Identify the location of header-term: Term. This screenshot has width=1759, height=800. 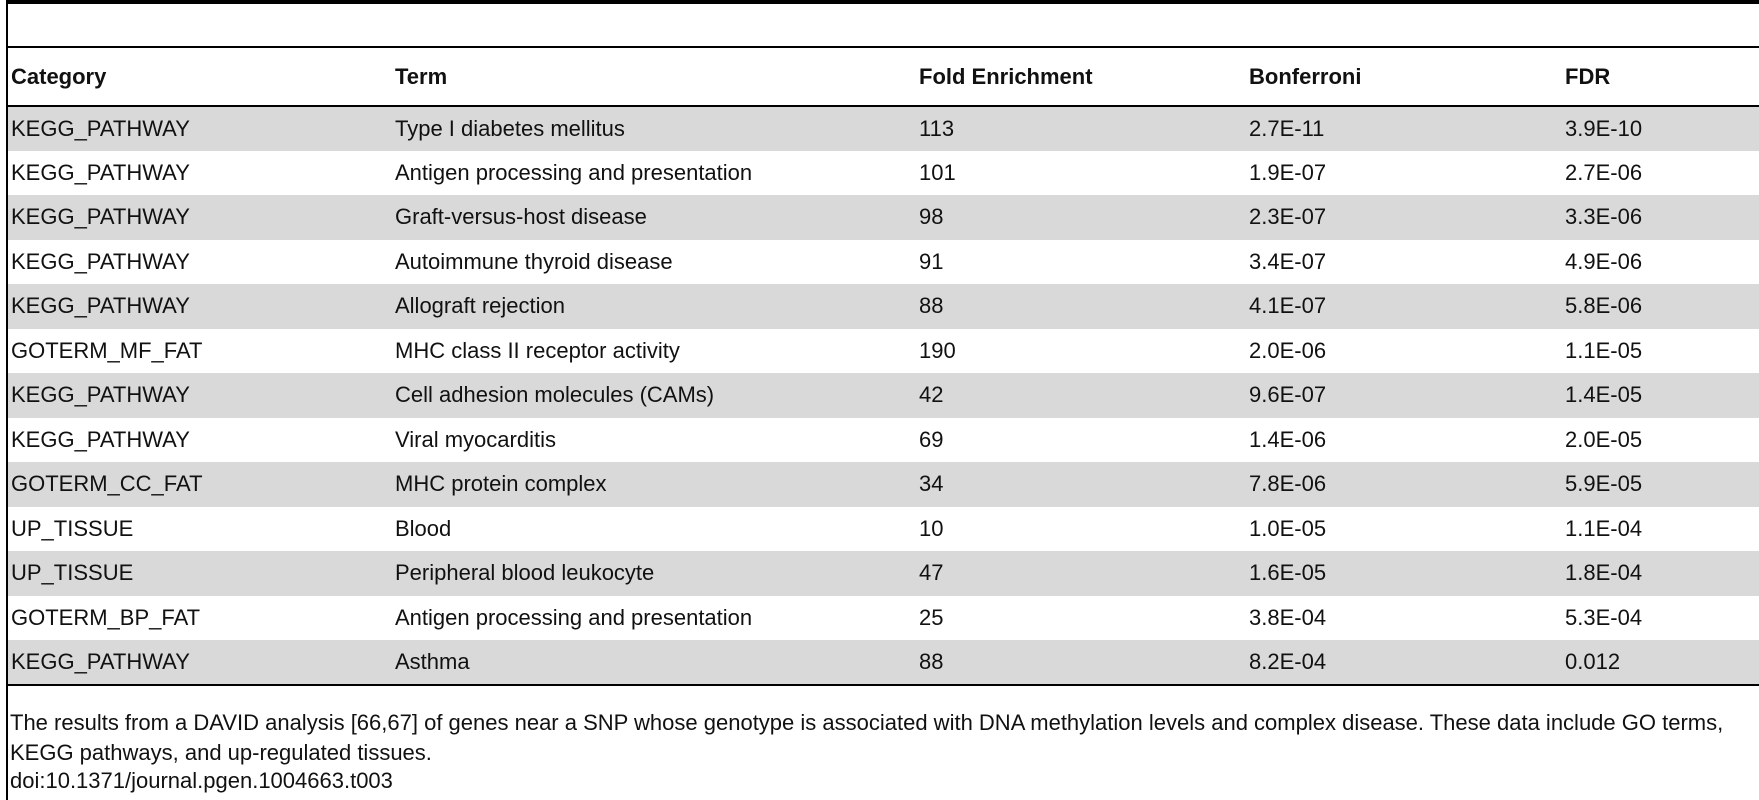
(421, 76).